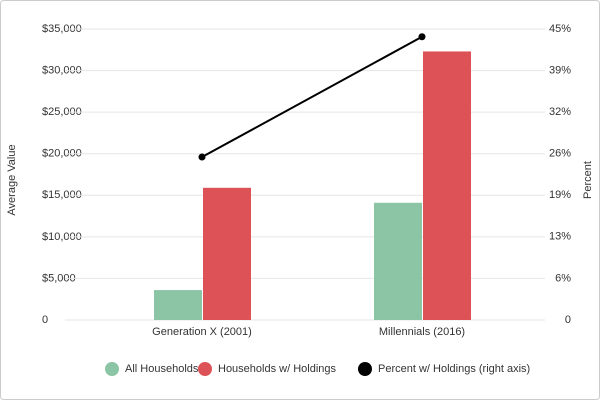 Image resolution: width=600 pixels, height=400 pixels. What do you see at coordinates (560, 29) in the screenshot?
I see `y2-tick-label: 45%` at bounding box center [560, 29].